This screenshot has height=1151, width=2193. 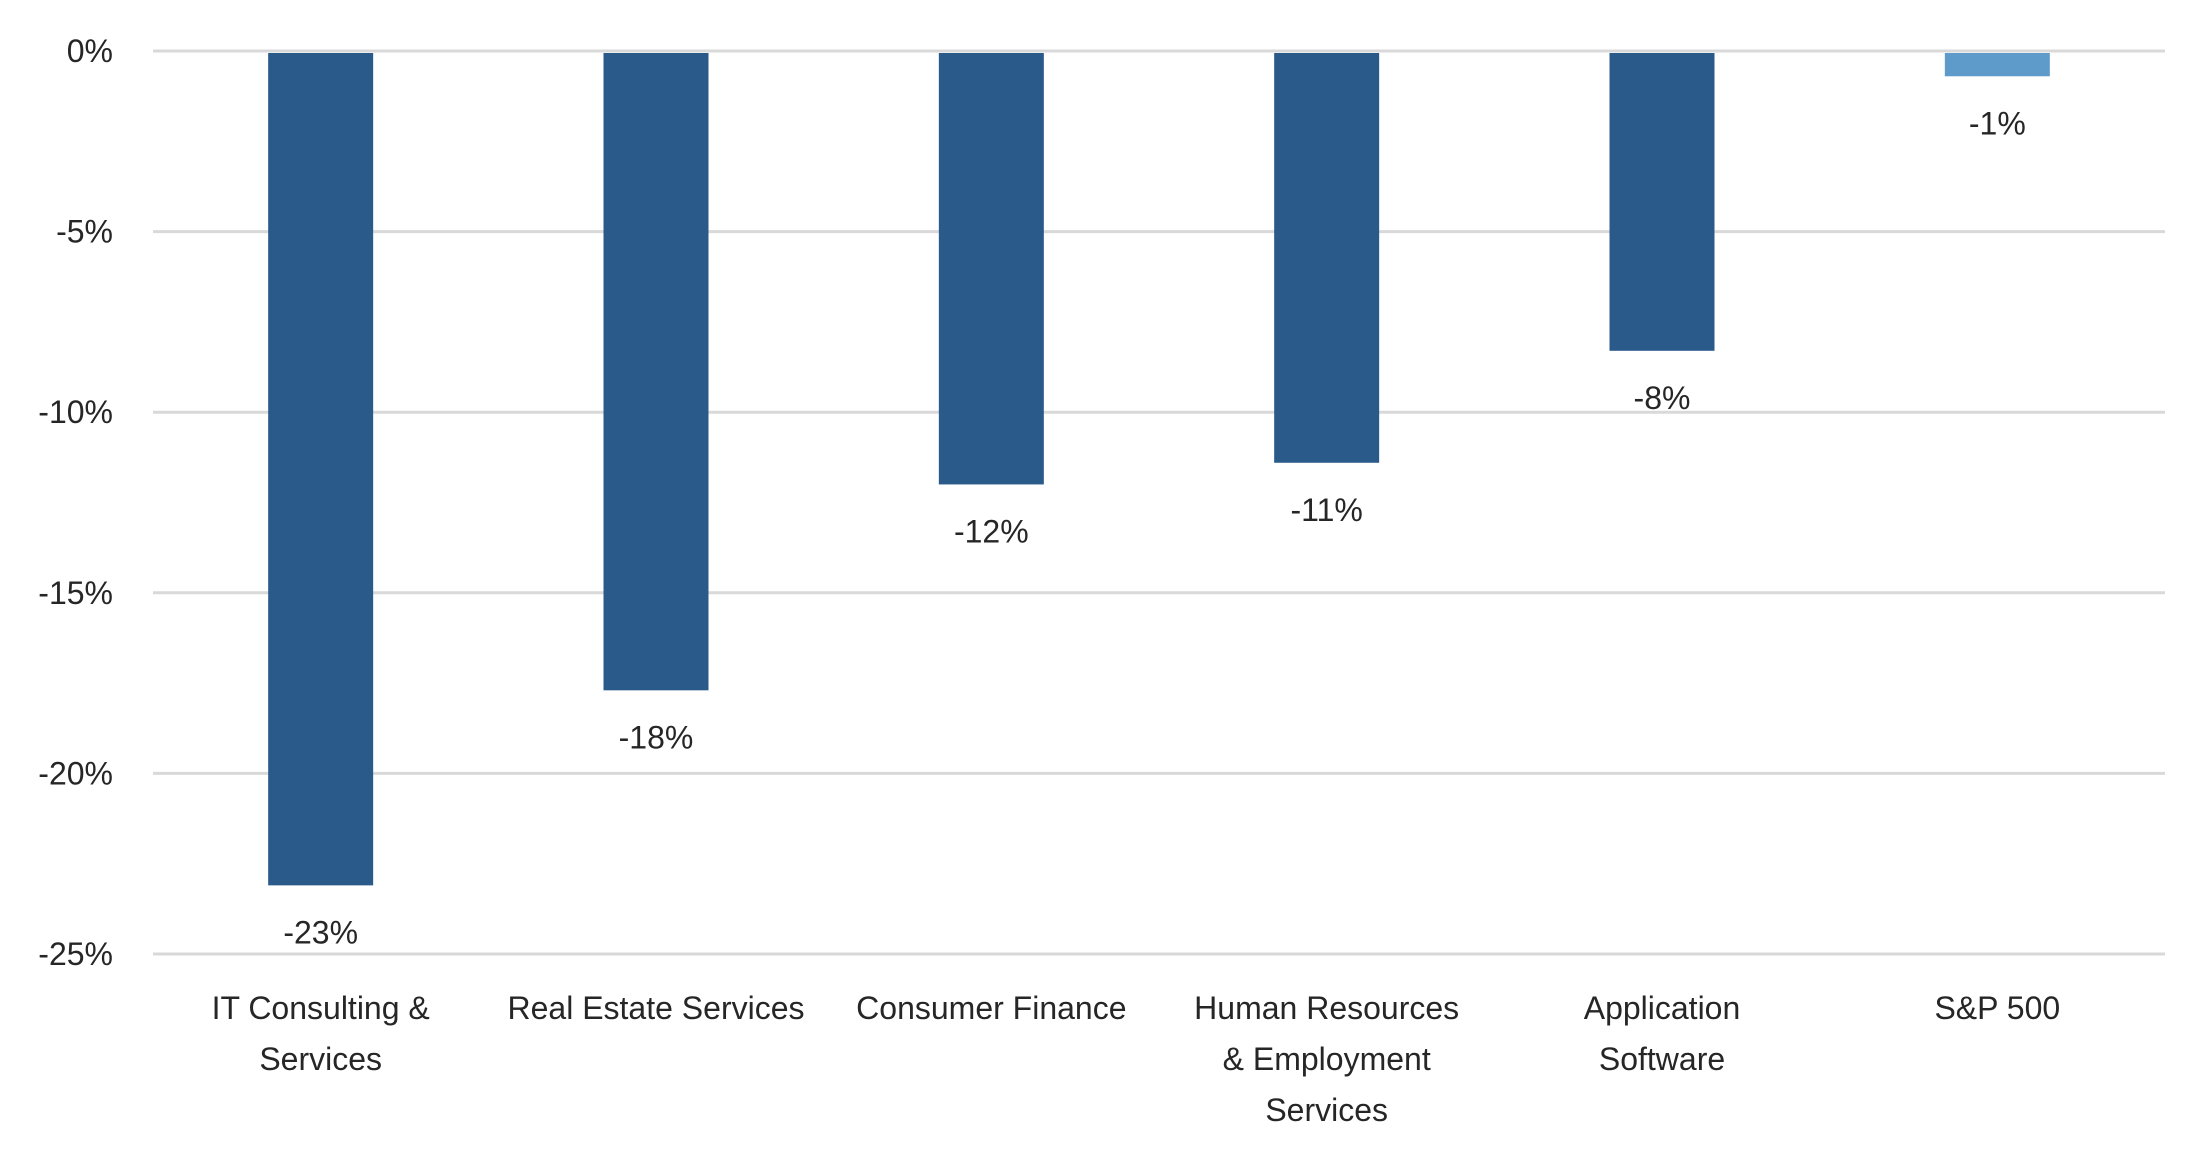 I want to click on data-label: -11%, so click(x=1327, y=510).